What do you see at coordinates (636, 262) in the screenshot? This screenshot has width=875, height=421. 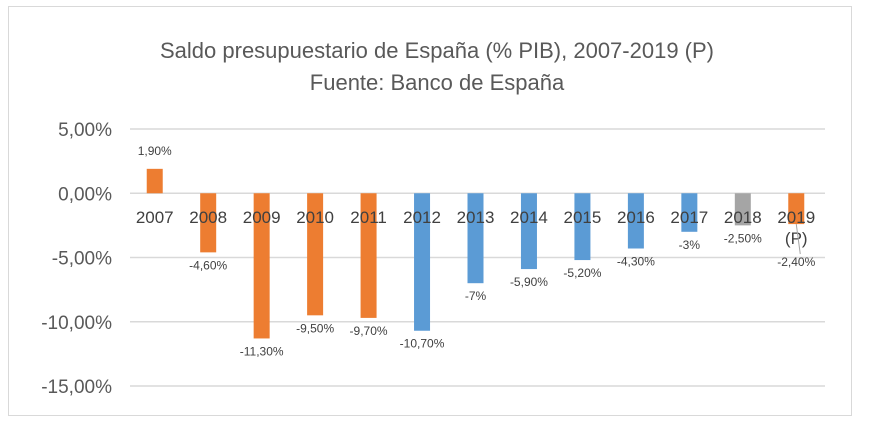 I see `data-label: -4,30%` at bounding box center [636, 262].